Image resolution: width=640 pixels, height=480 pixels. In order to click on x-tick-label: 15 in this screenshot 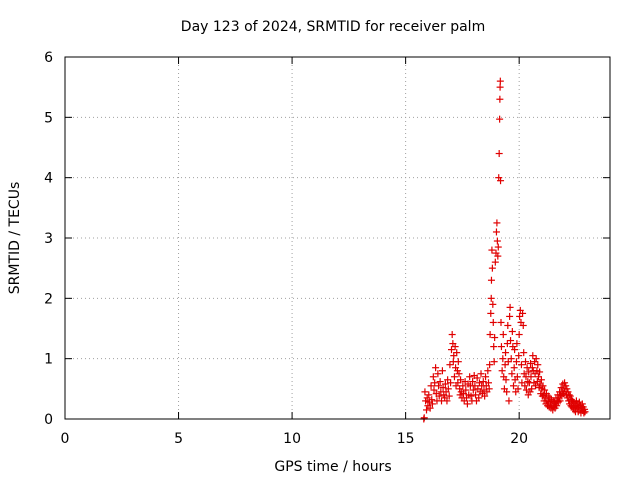, I will do `click(406, 439)`.